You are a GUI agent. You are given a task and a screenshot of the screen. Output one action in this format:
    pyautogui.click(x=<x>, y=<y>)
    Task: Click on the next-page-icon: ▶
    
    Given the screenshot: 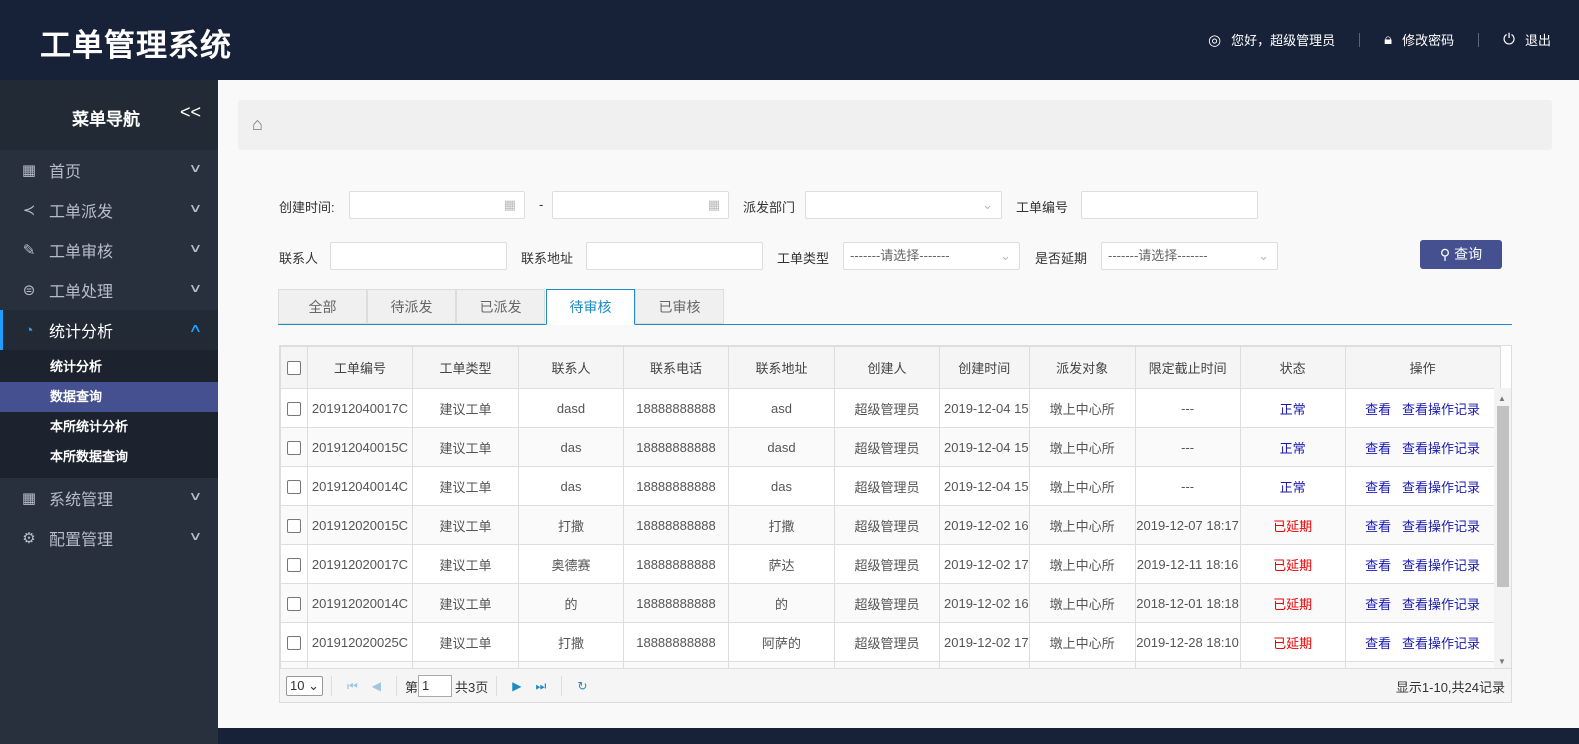 What is the action you would take?
    pyautogui.click(x=517, y=686)
    